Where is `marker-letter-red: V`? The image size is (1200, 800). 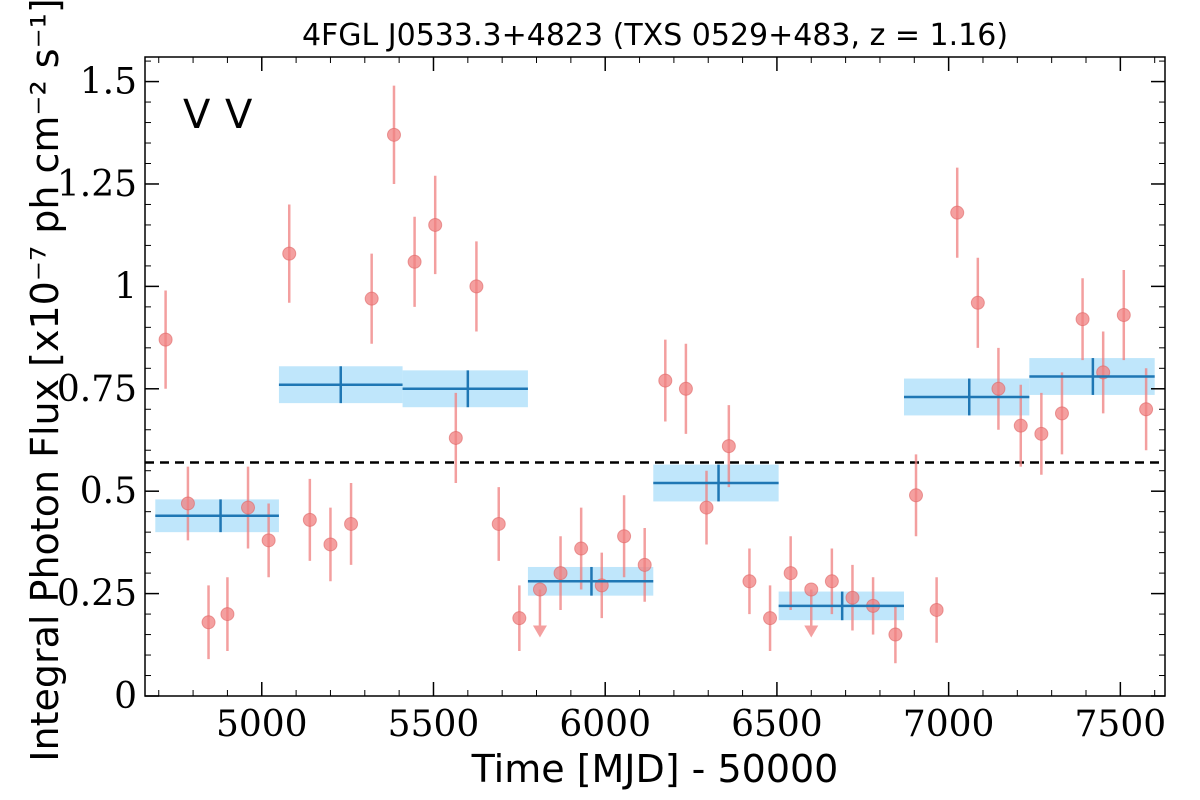 marker-letter-red: V is located at coordinates (239, 115).